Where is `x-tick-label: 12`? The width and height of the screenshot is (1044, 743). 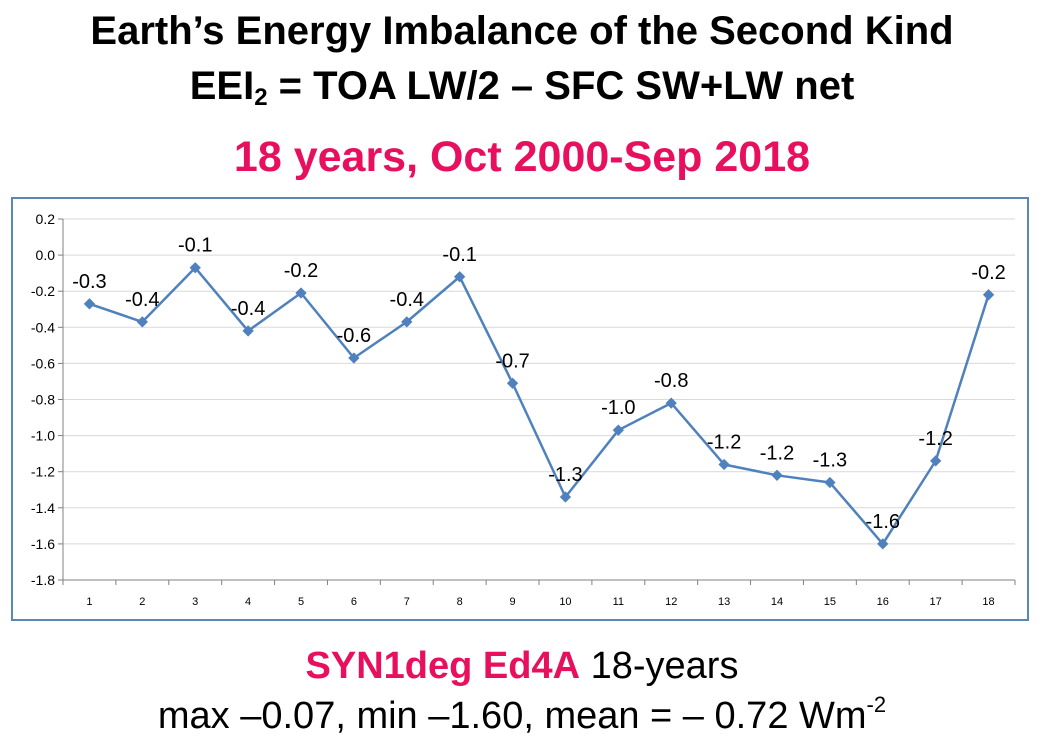
x-tick-label: 12 is located at coordinates (671, 602).